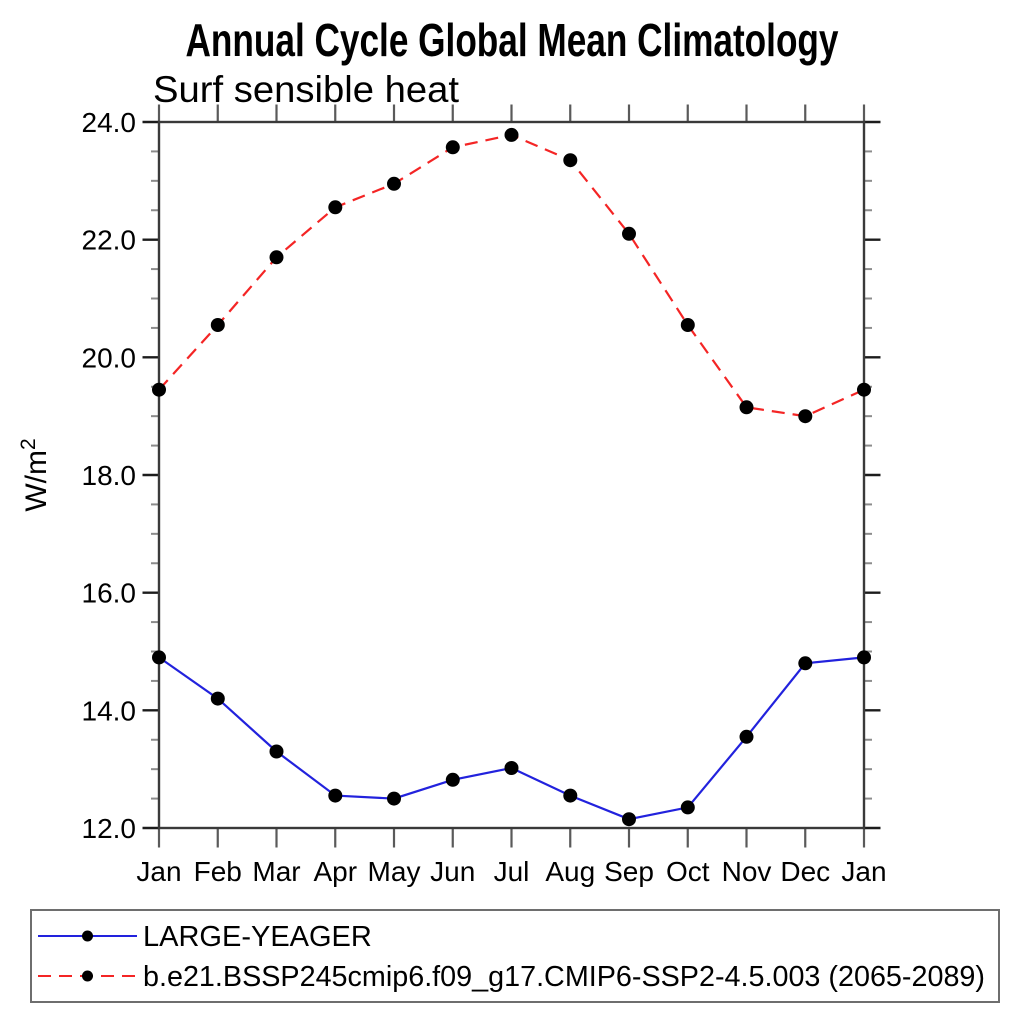  I want to click on x-tick-label: Oct, so click(688, 871).